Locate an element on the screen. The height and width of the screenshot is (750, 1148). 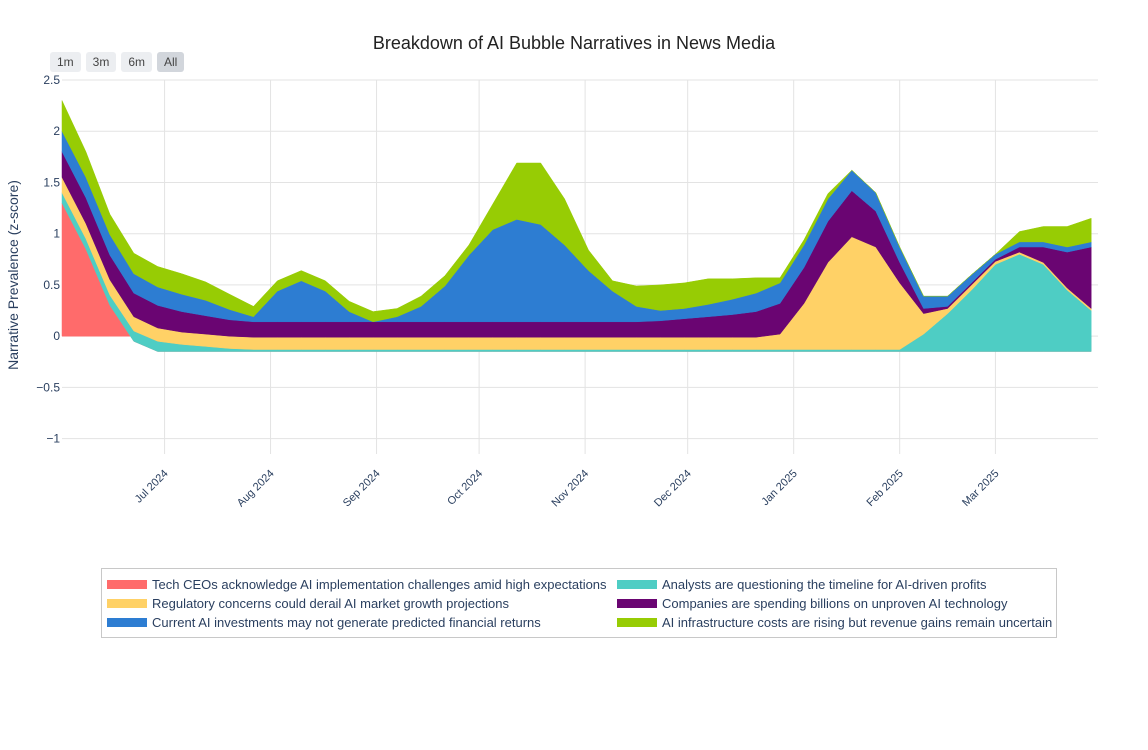
range-button-1m: 1m is located at coordinates (65, 62).